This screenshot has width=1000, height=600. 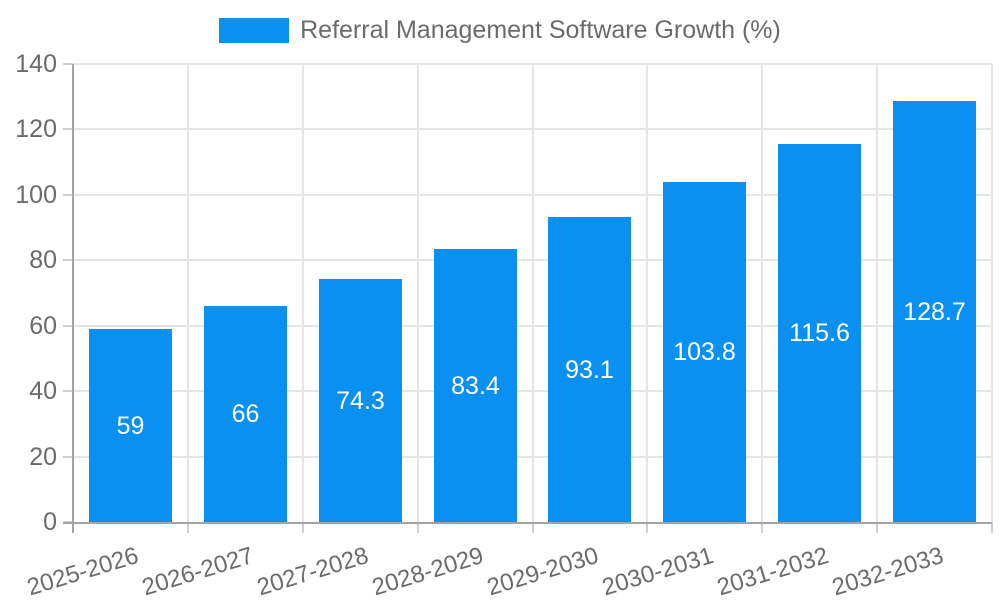 I want to click on bar-value-label: 59, so click(x=130, y=426).